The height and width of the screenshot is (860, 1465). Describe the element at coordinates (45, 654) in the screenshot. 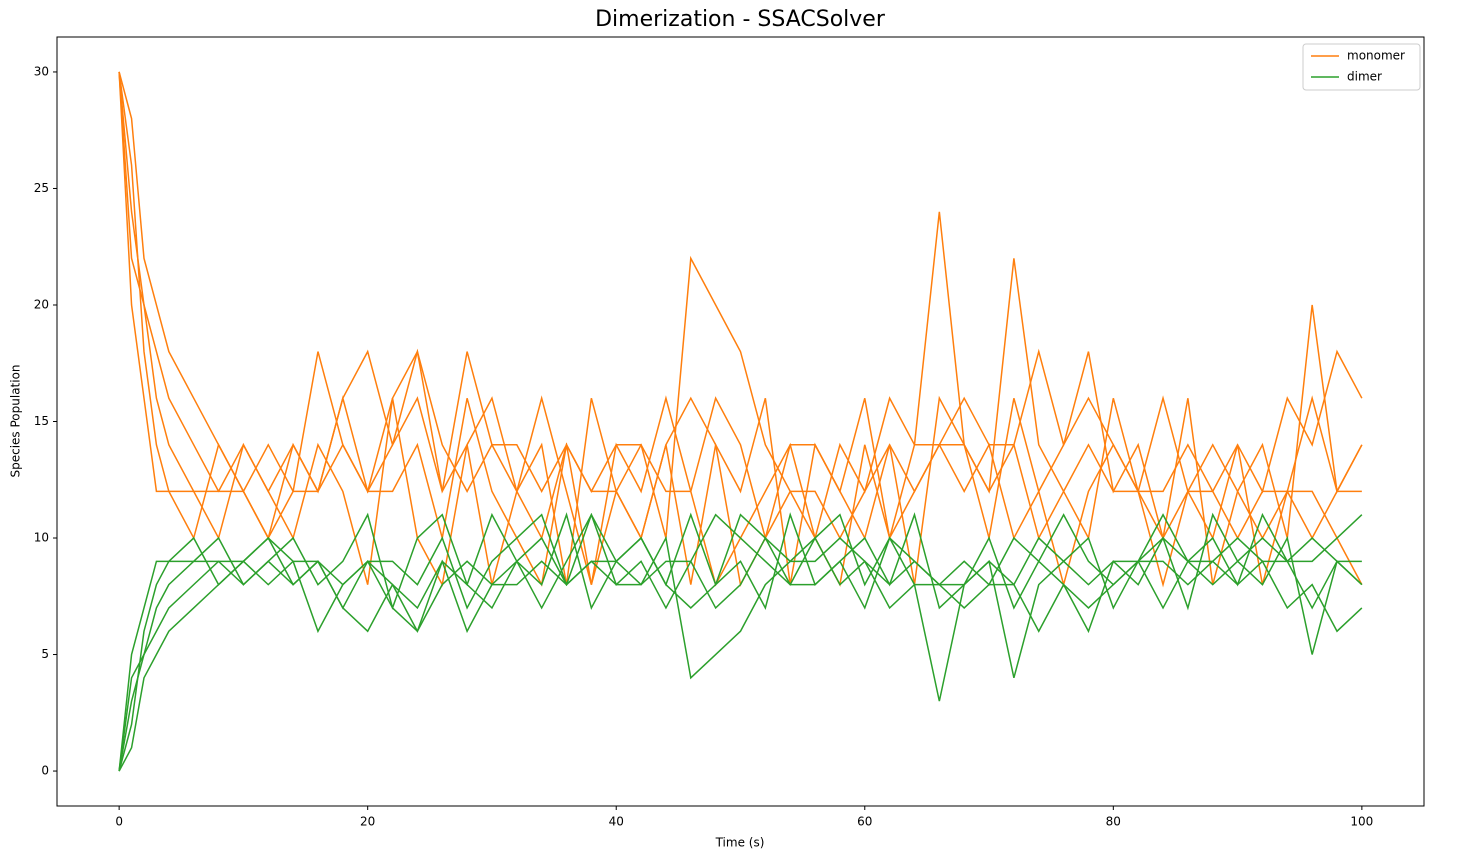

I see `y-tick-label: 5` at that location.